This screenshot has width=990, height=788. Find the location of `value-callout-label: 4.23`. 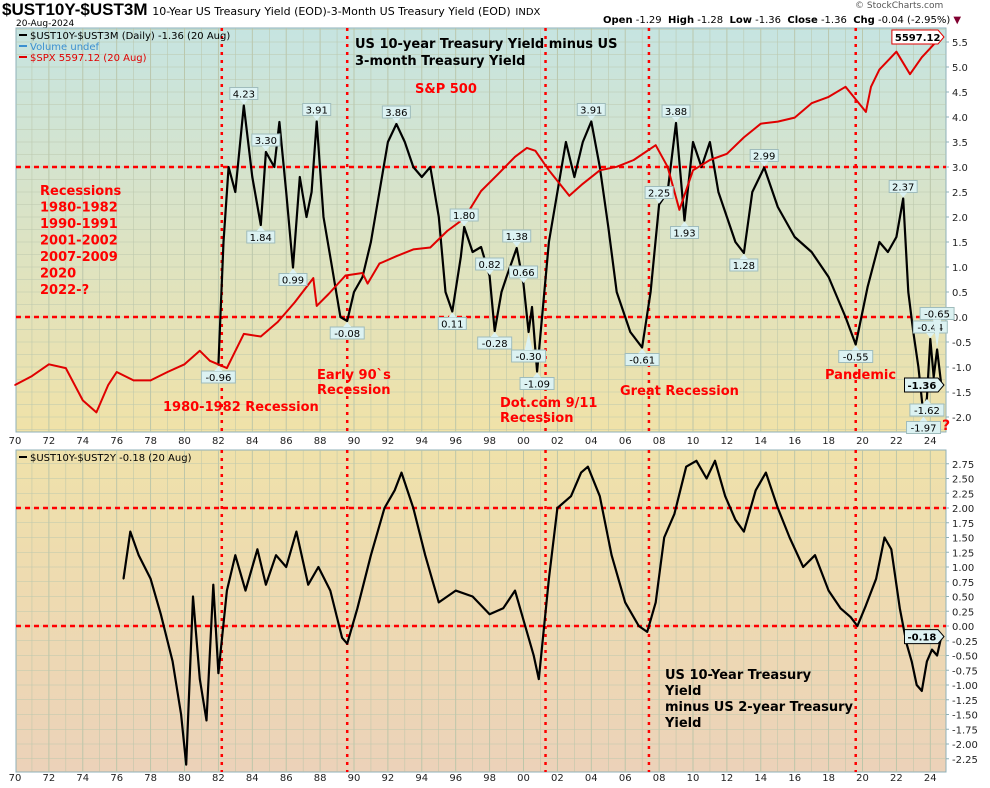

value-callout-label: 4.23 is located at coordinates (244, 95).